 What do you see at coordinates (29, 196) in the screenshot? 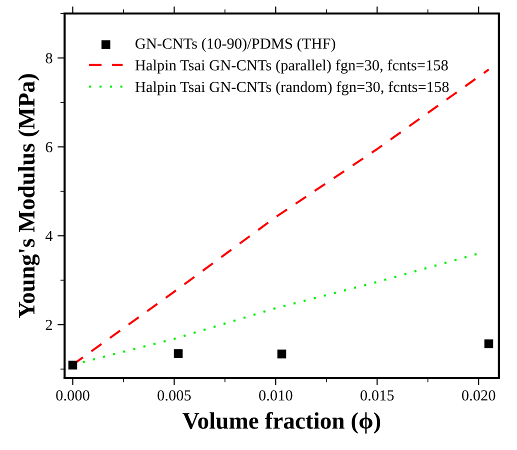
I see `y-axis-title: Young's Modulus (MPa)` at bounding box center [29, 196].